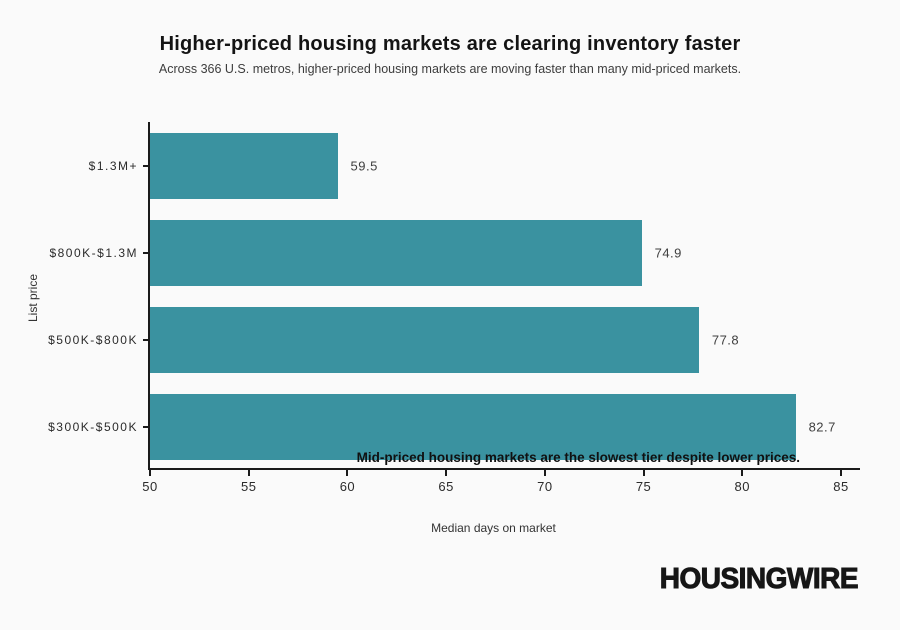 The width and height of the screenshot is (900, 630). What do you see at coordinates (643, 486) in the screenshot?
I see `x-axis-tick-label: 75` at bounding box center [643, 486].